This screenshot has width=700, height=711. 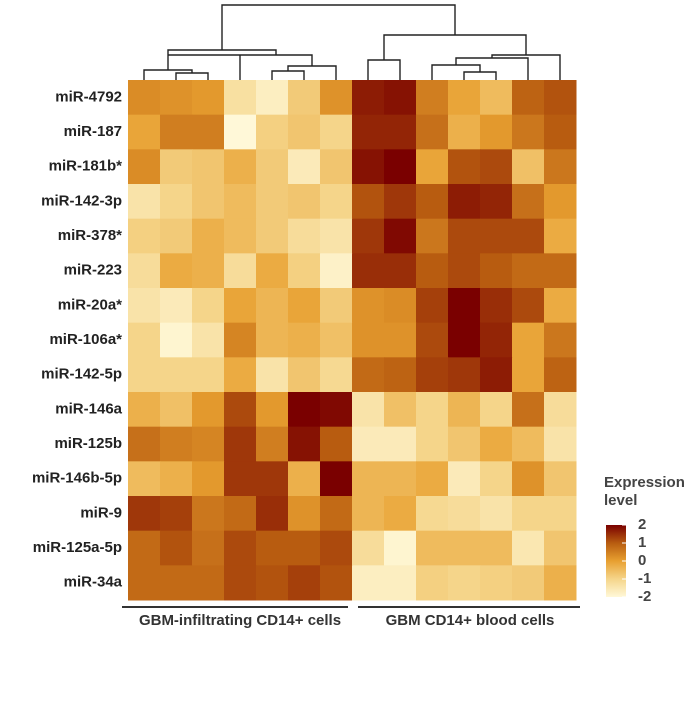 What do you see at coordinates (470, 620) in the screenshot?
I see `group-label: GBM CD14+ blood cells` at bounding box center [470, 620].